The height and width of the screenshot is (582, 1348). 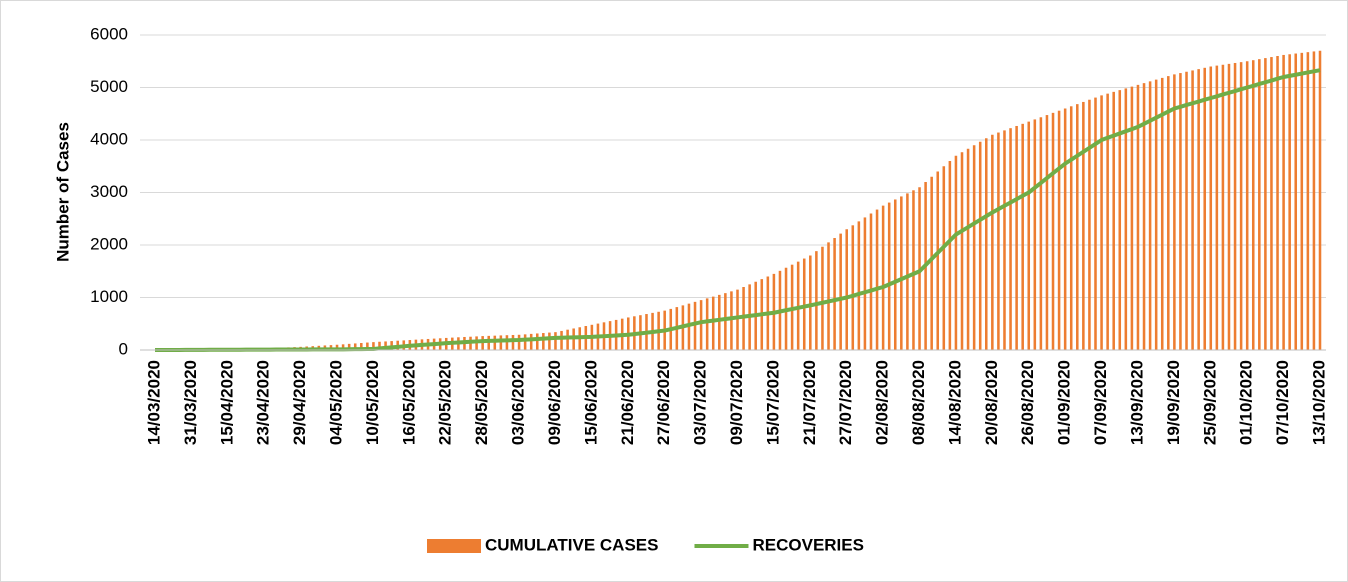 I want to click on x-tick-label: 25/09/2020, so click(x=1209, y=402).